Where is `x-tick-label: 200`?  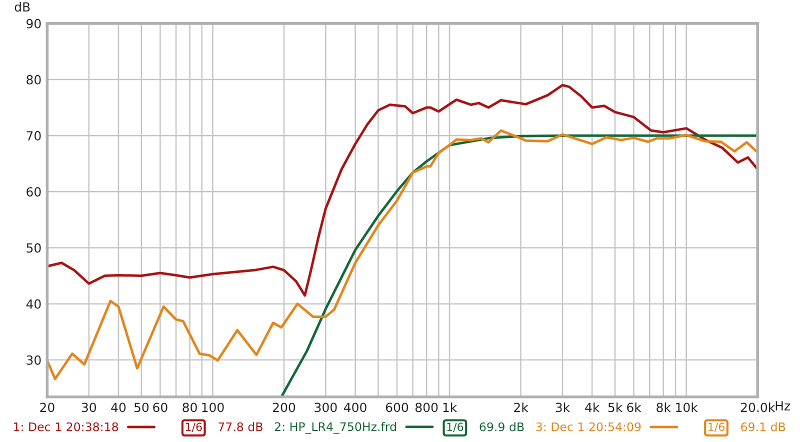 x-tick-label: 200 is located at coordinates (284, 407).